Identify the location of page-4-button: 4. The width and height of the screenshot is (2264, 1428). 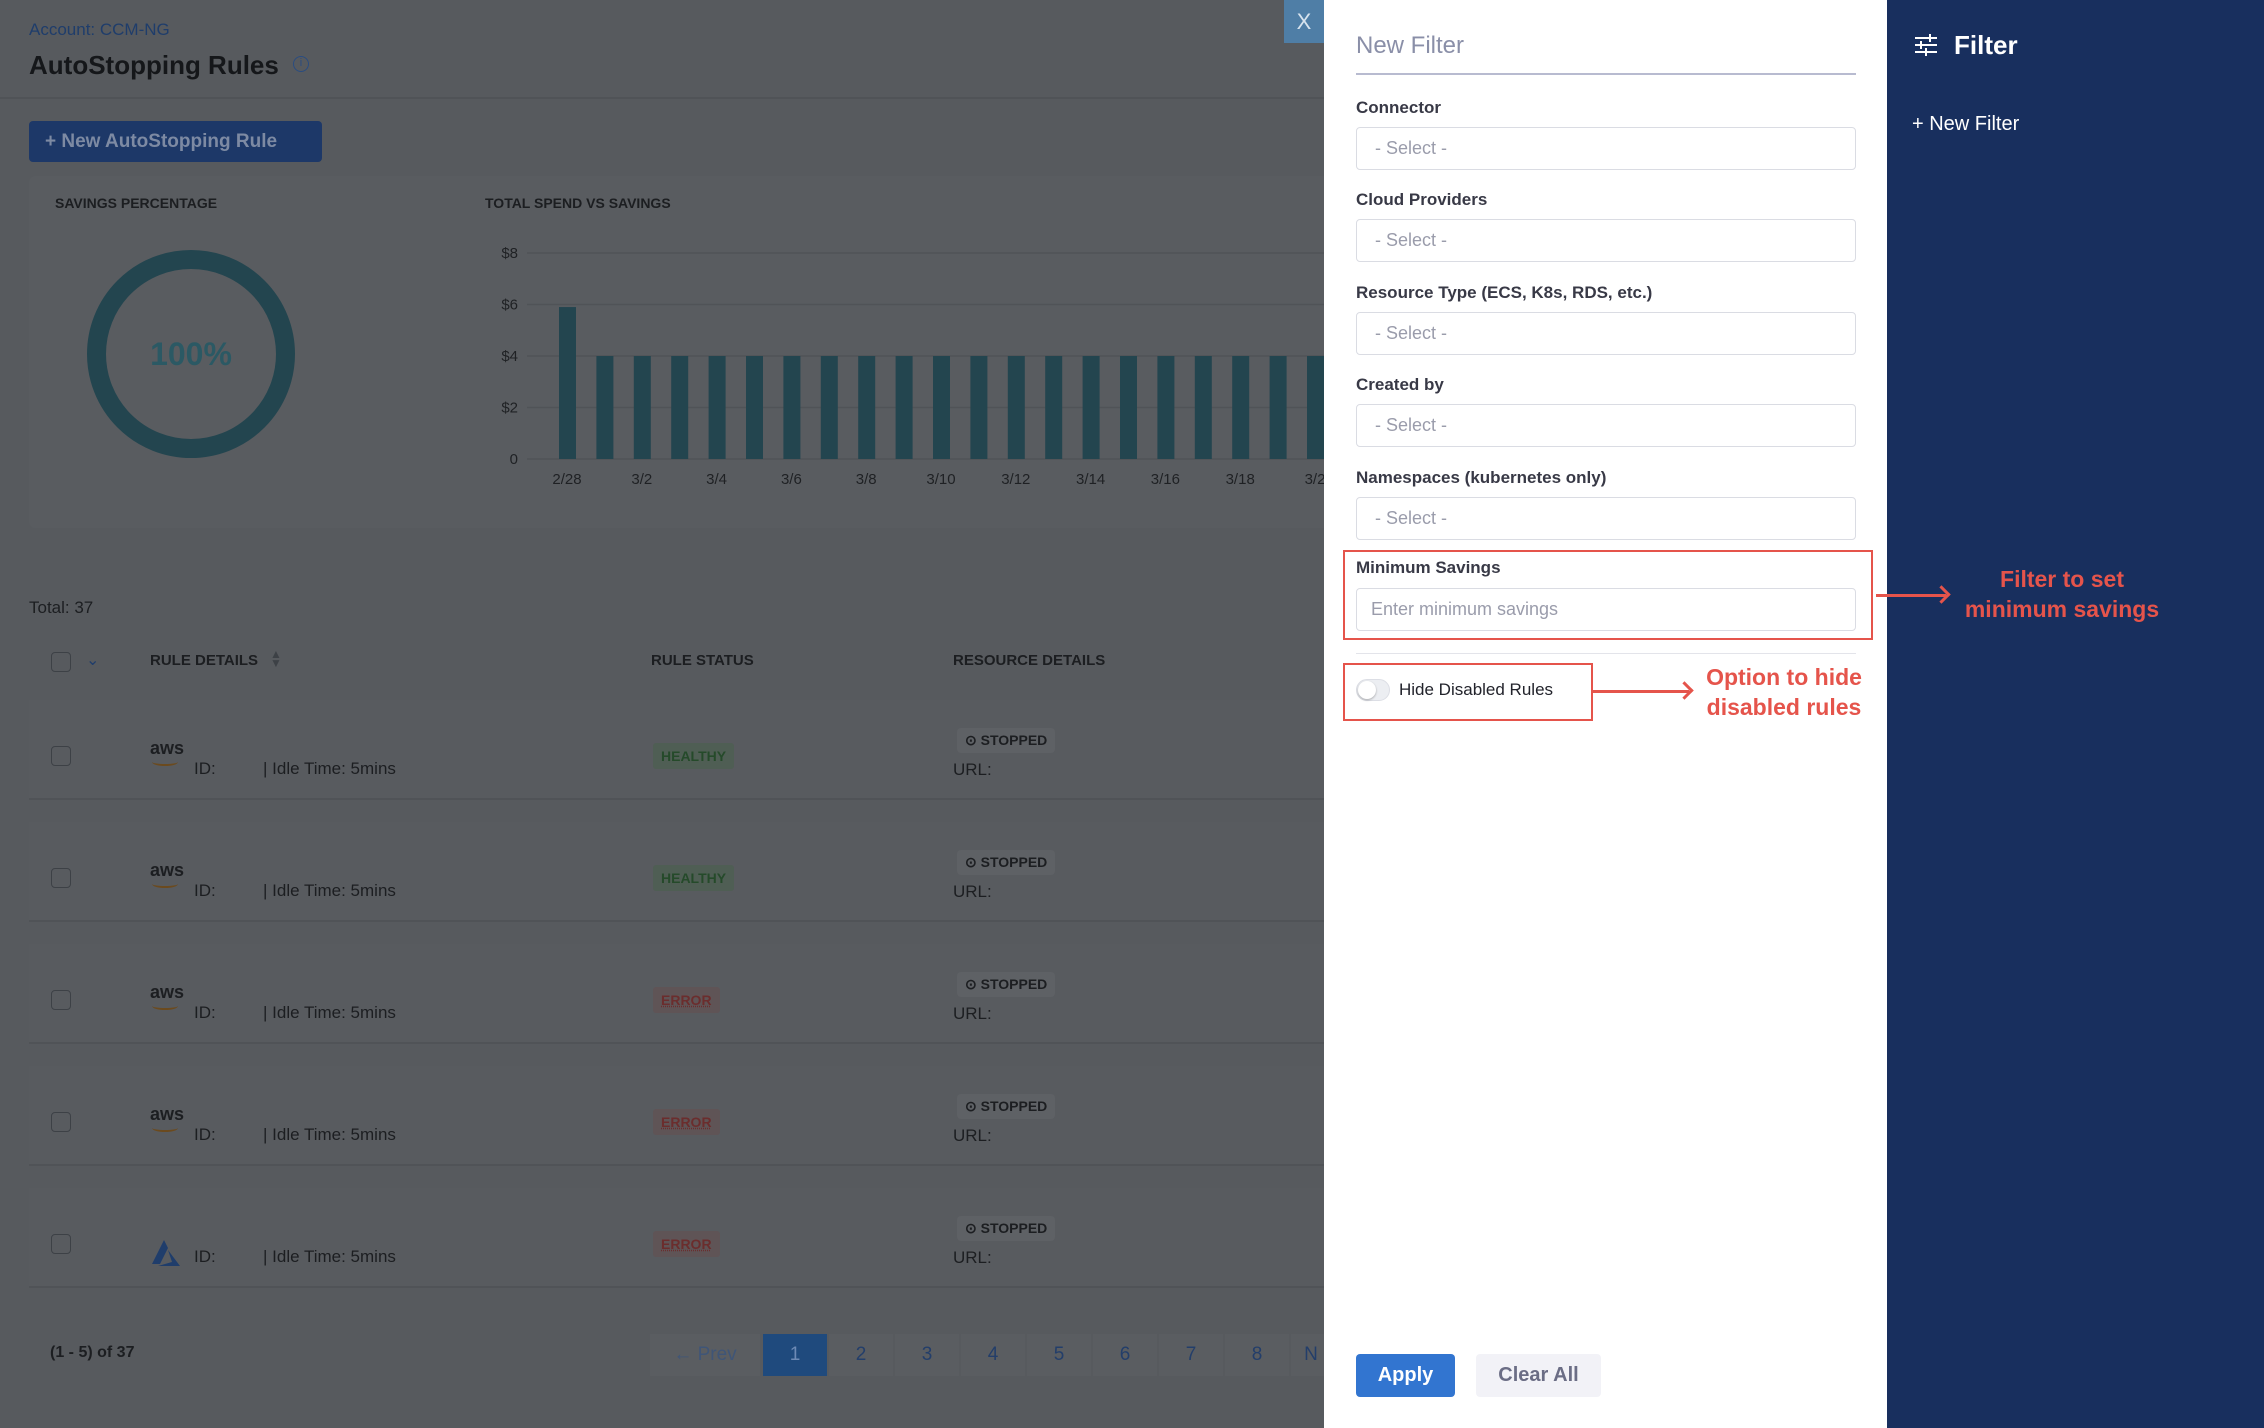
(993, 1355).